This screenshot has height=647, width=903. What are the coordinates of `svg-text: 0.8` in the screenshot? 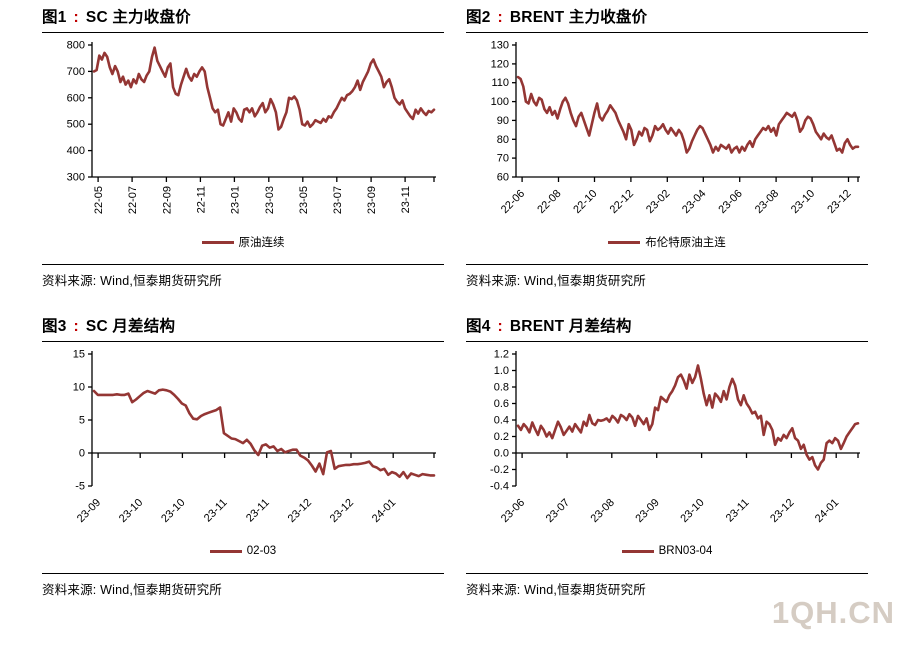 It's located at (501, 388).